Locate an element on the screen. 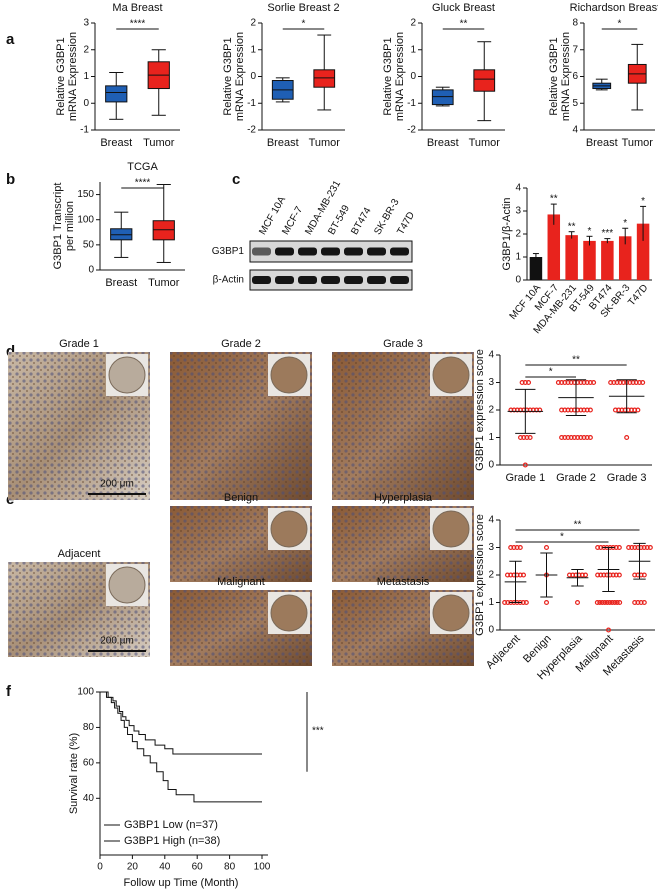 This screenshot has height=890, width=658. x-tick-label: 60 is located at coordinates (198, 867).